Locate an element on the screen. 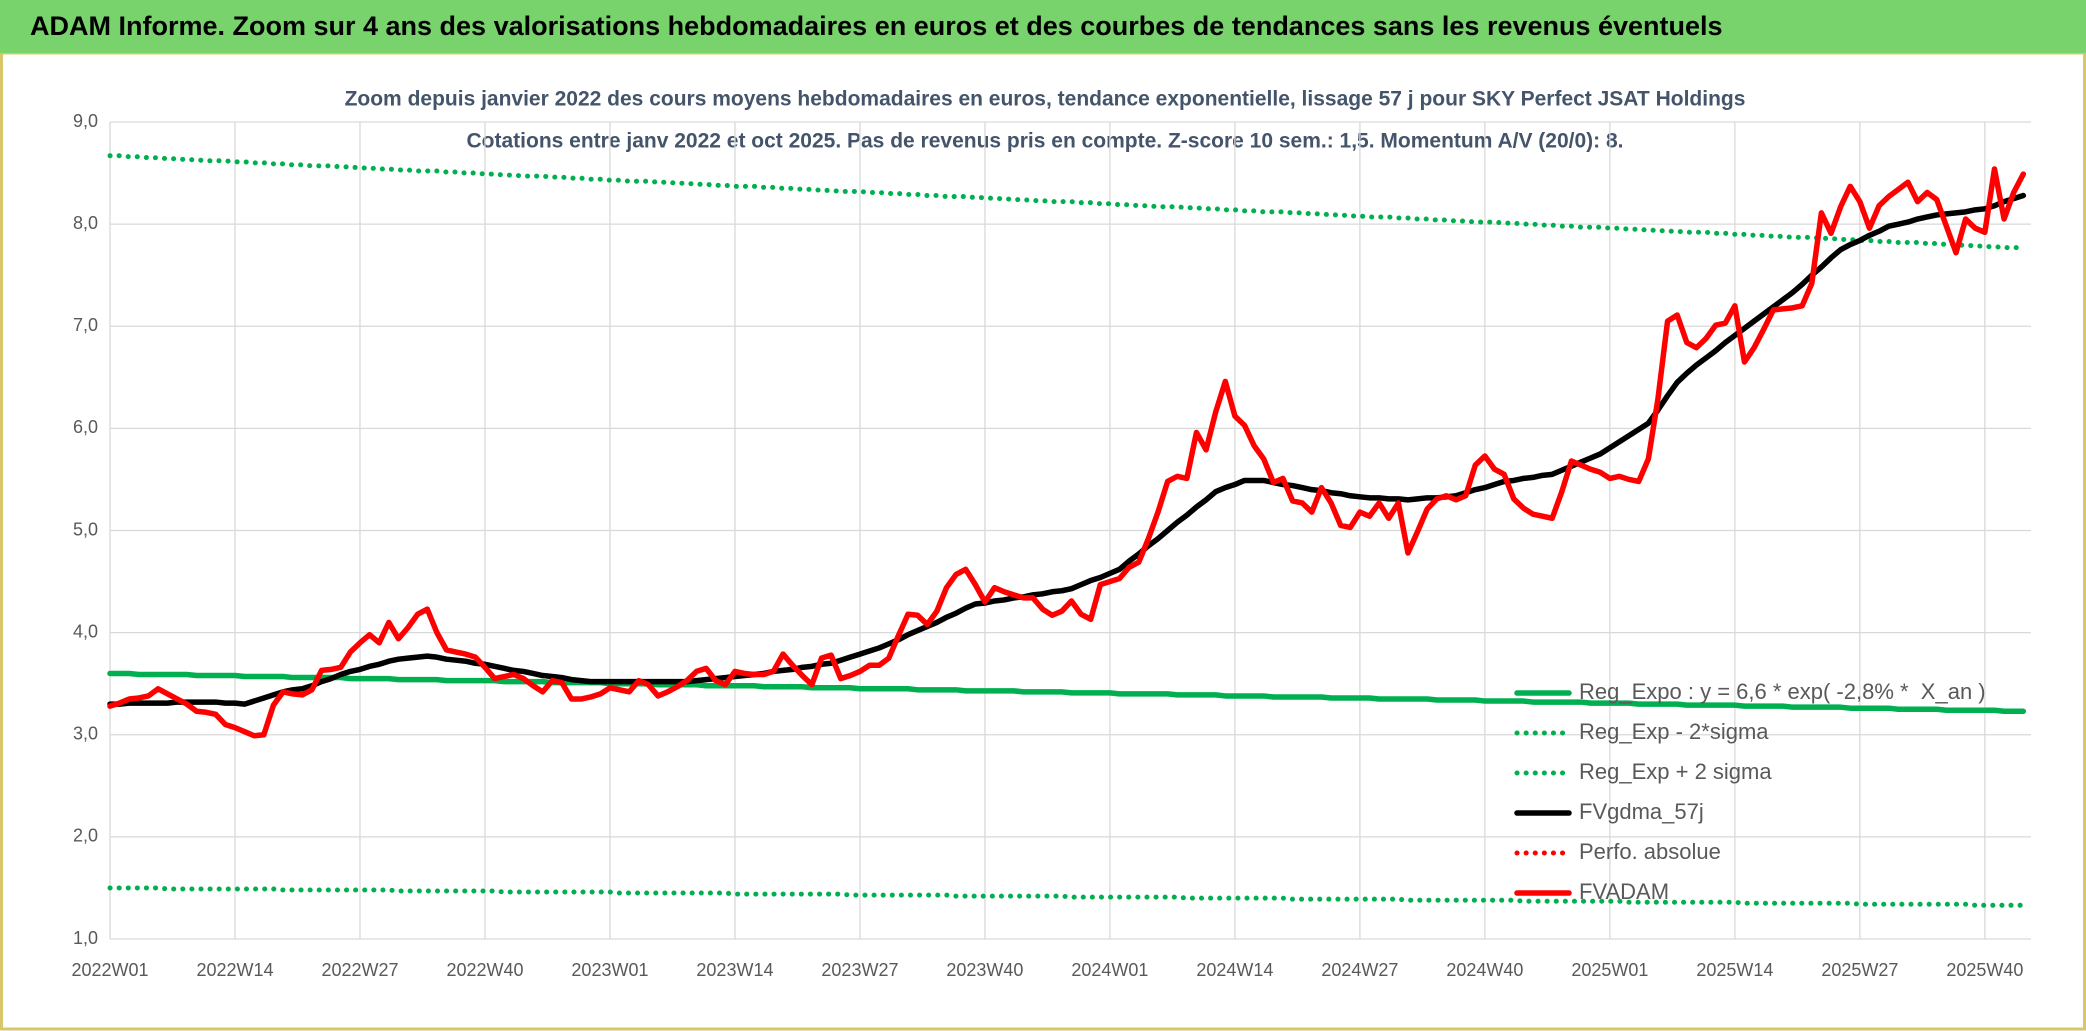  x-tick-label: 2024W27 is located at coordinates (1359, 970).